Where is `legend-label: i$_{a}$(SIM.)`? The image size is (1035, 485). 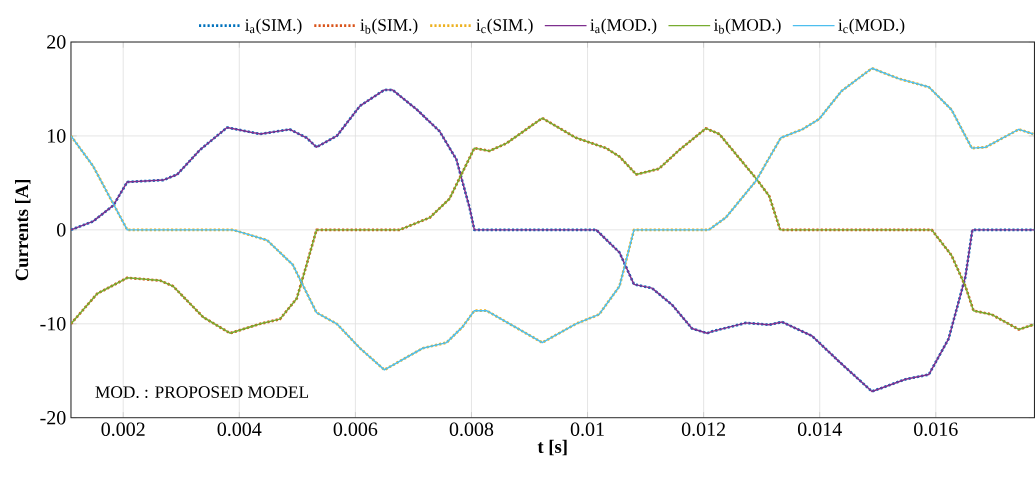 legend-label: i$_{a}$(SIM.) is located at coordinates (273, 26).